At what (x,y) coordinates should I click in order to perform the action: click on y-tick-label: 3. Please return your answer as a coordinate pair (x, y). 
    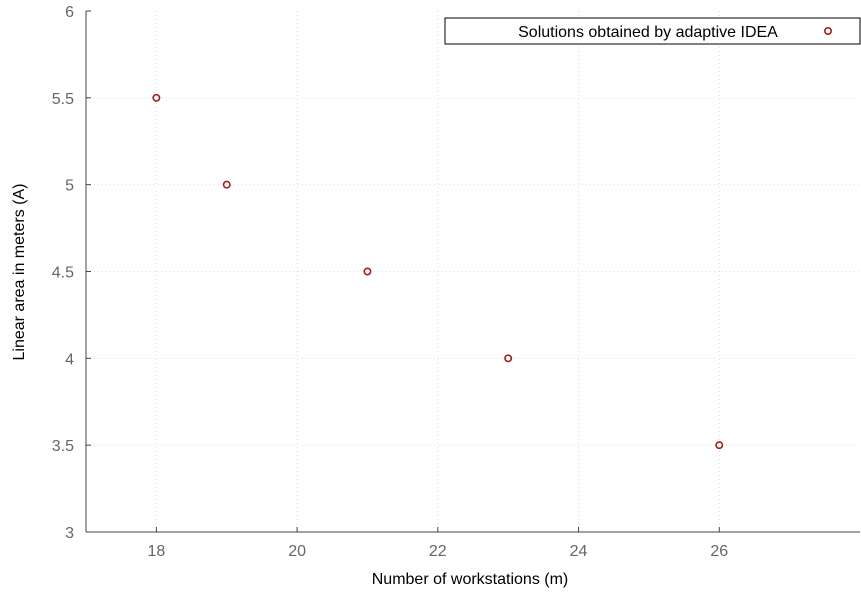
    Looking at the image, I should click on (69, 533).